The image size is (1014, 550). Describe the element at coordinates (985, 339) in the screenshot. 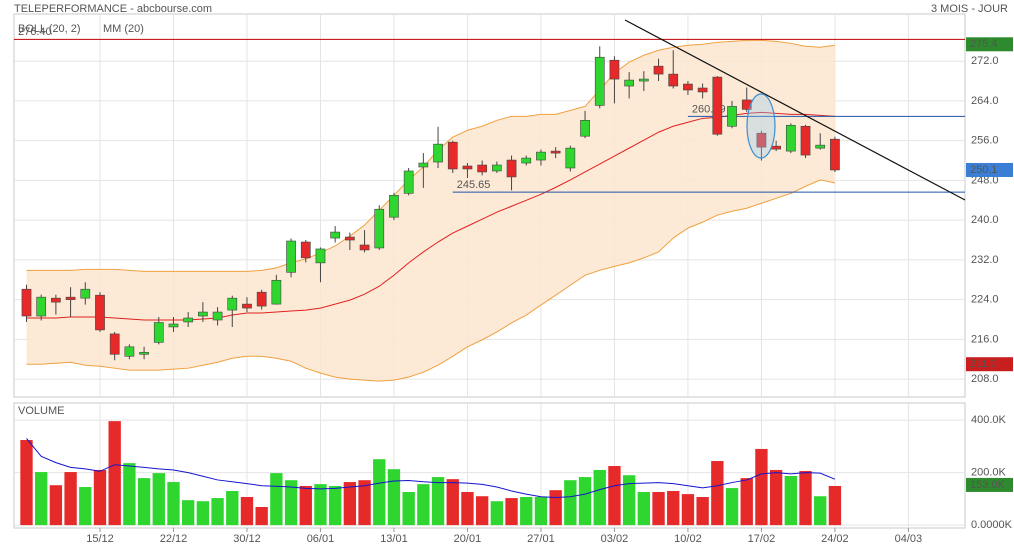

I see `y-tick-label: 216.0` at that location.